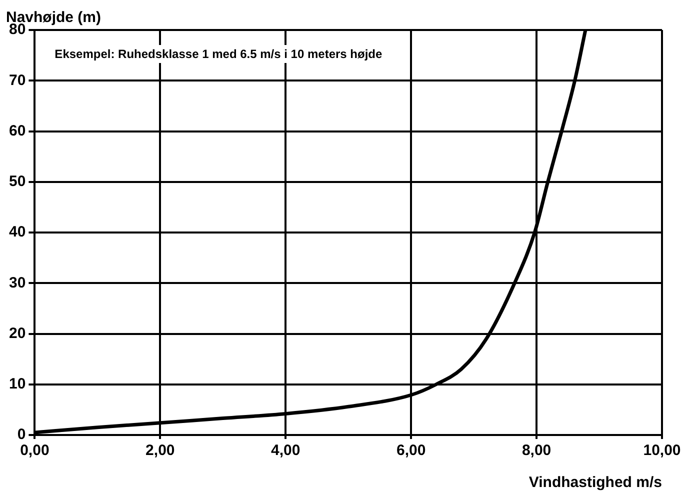  Describe the element at coordinates (411, 451) in the screenshot. I see `x-tick-label: 6,00` at that location.